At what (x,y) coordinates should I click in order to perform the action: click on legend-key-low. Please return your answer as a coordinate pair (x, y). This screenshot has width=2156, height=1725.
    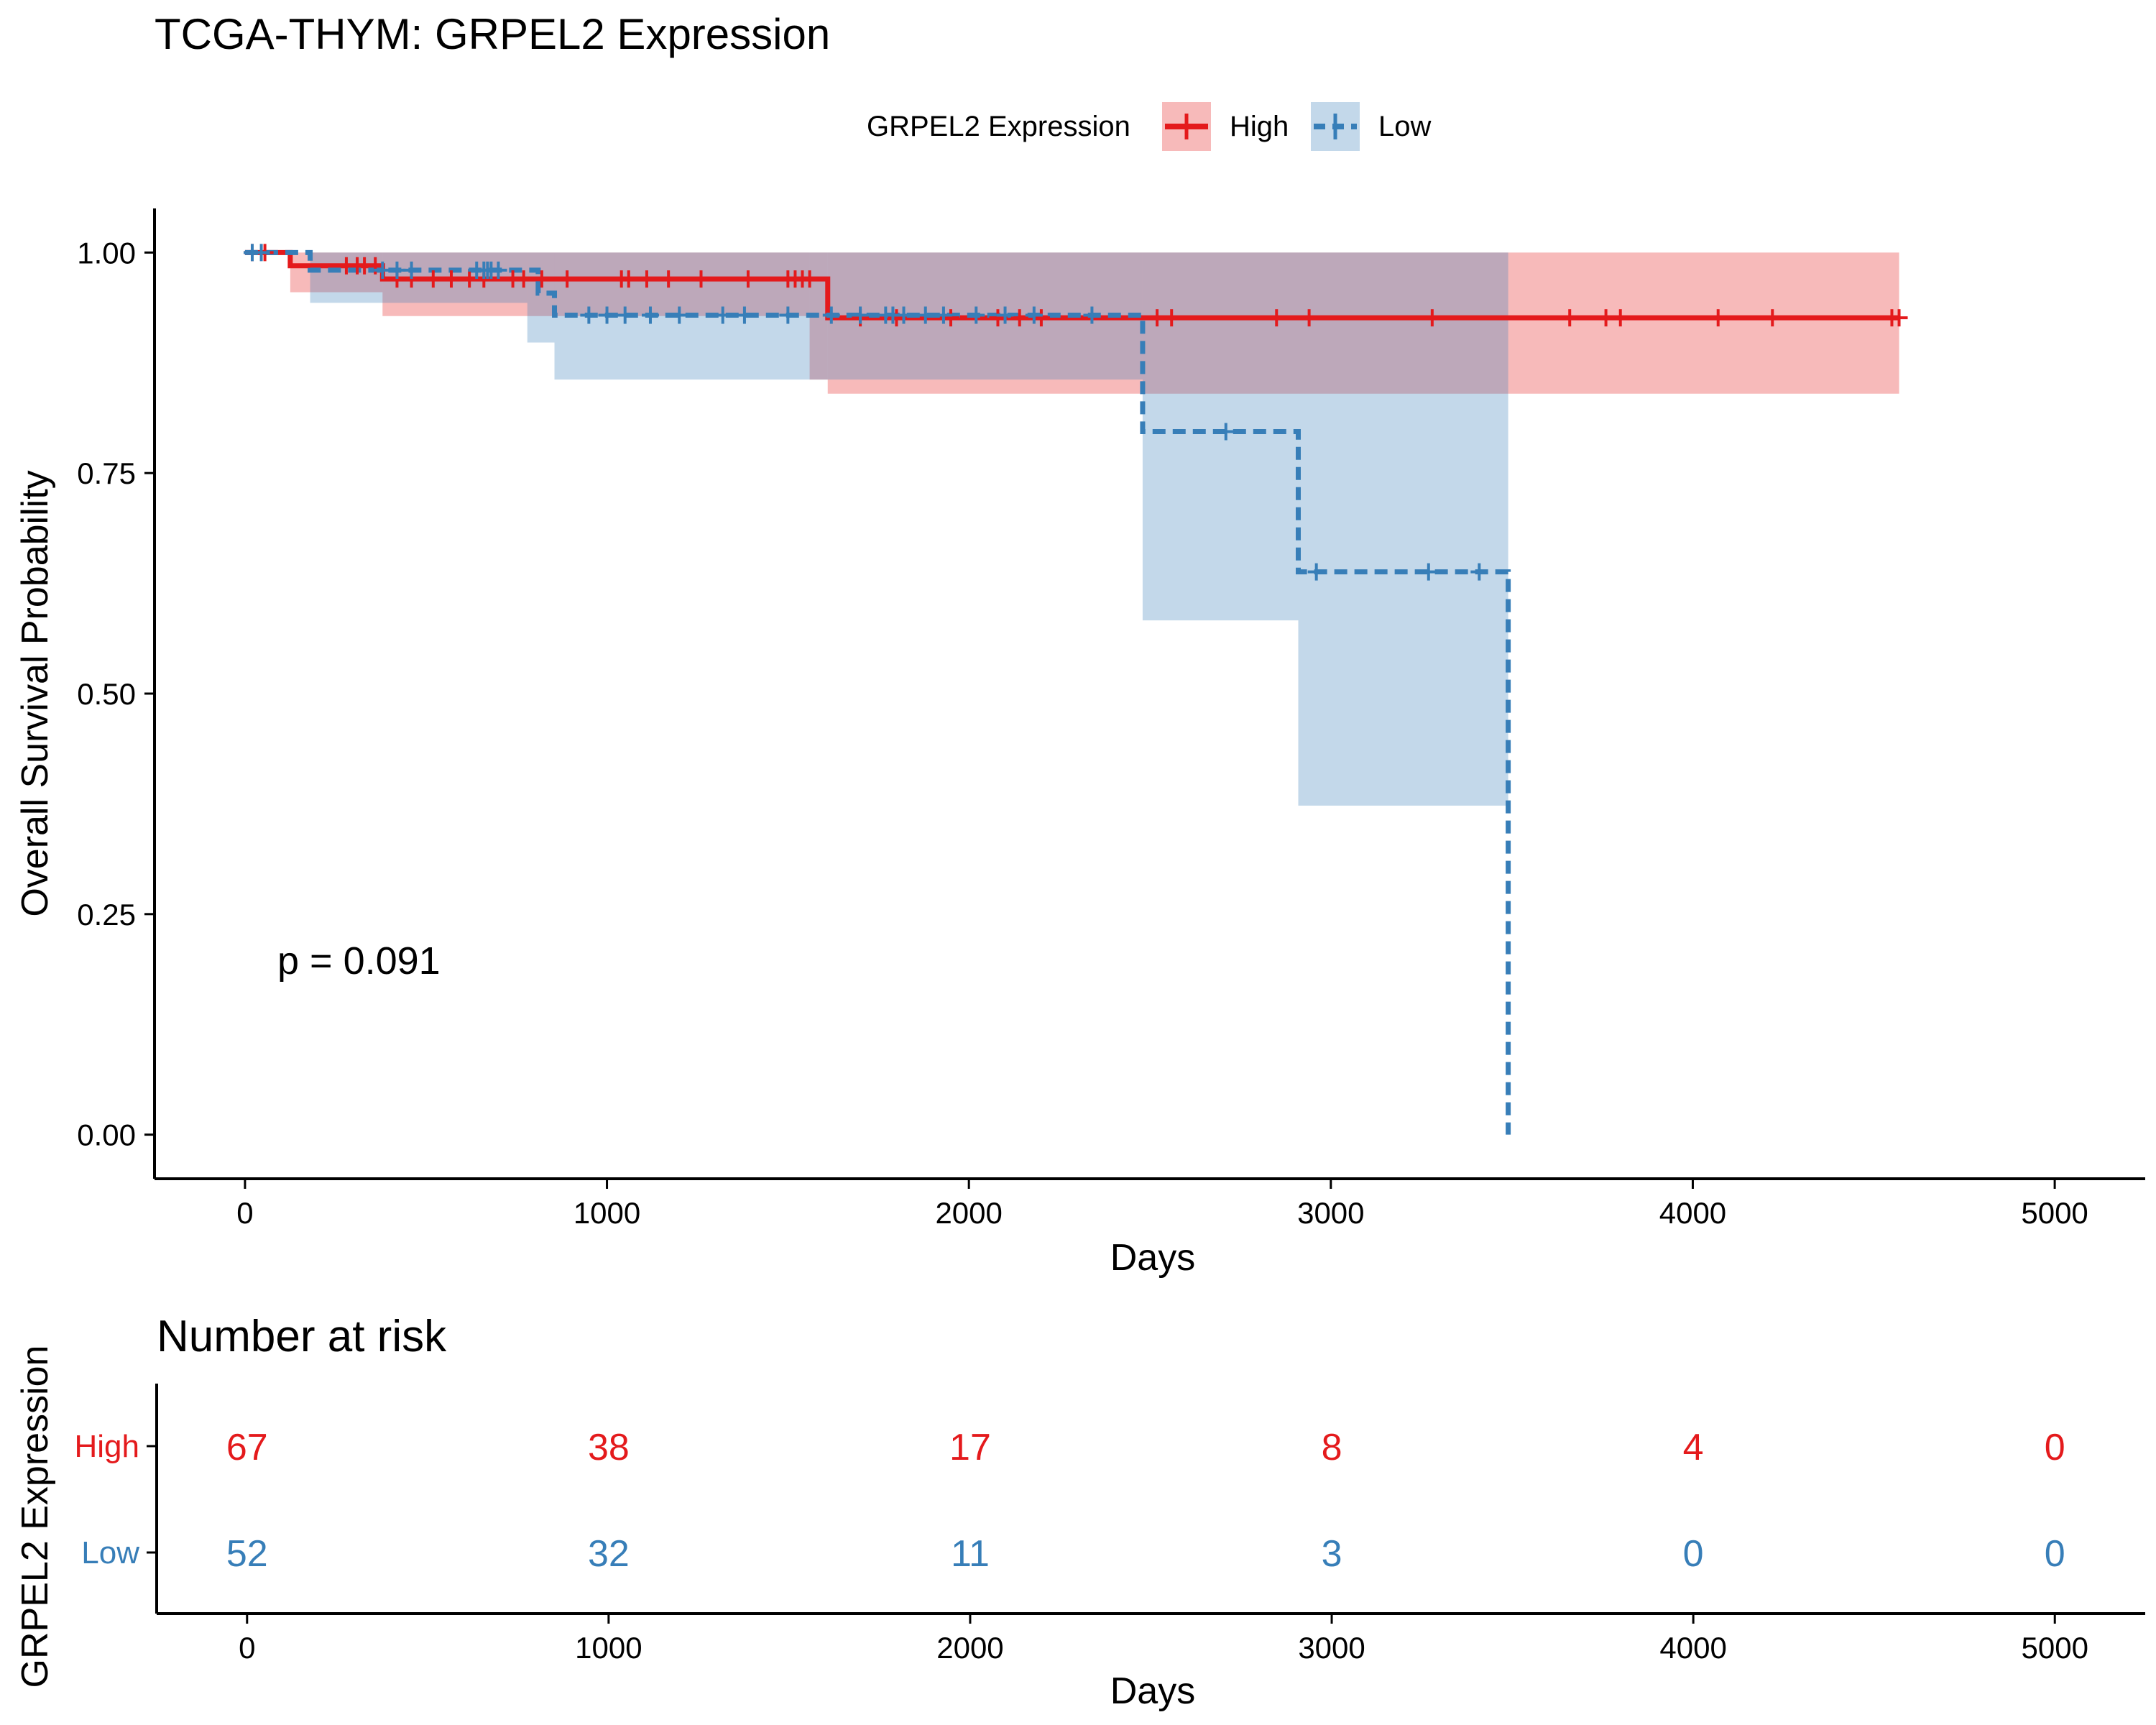
    Looking at the image, I should click on (1336, 126).